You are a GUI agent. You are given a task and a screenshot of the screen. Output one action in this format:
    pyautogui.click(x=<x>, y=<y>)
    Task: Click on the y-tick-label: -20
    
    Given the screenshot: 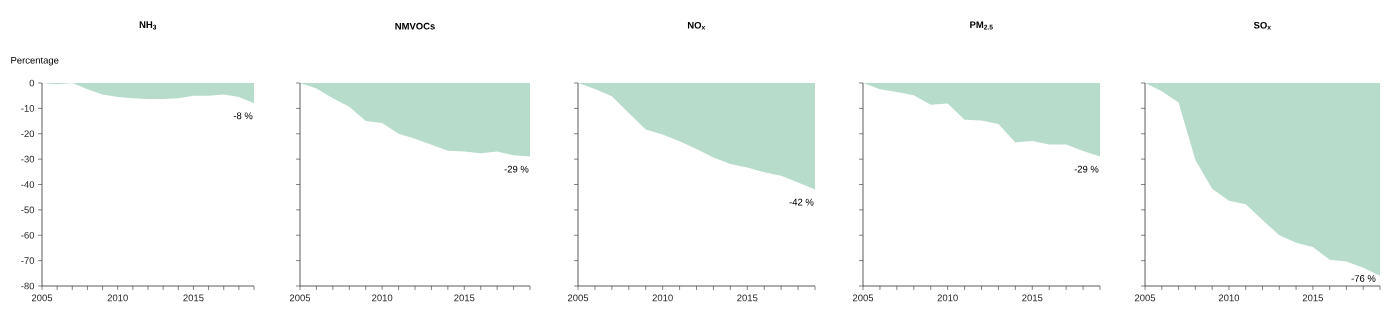 What is the action you would take?
    pyautogui.click(x=28, y=134)
    